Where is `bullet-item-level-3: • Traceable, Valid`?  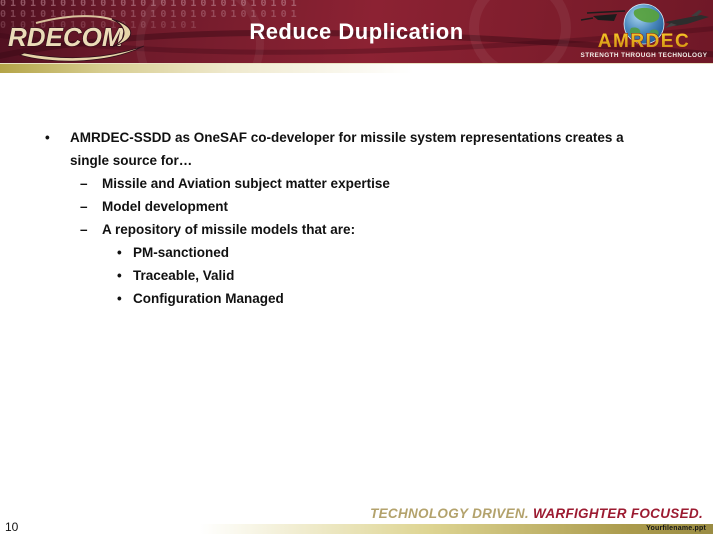 bullet-item-level-3: • Traceable, Valid is located at coordinates (358, 275).